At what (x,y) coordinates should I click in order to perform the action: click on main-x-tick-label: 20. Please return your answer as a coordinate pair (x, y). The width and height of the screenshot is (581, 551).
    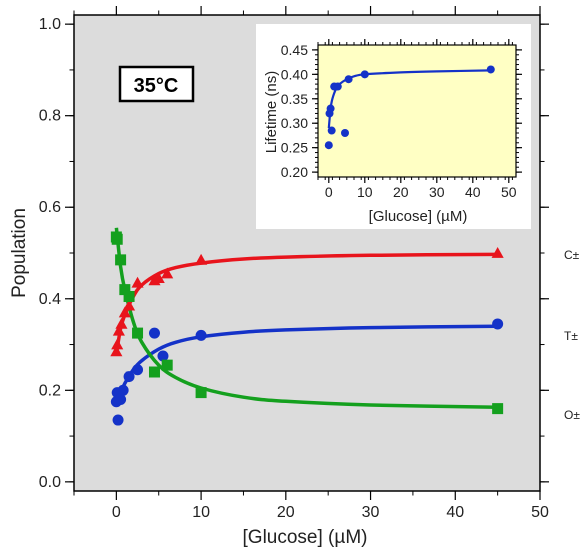
    Looking at the image, I should click on (286, 512).